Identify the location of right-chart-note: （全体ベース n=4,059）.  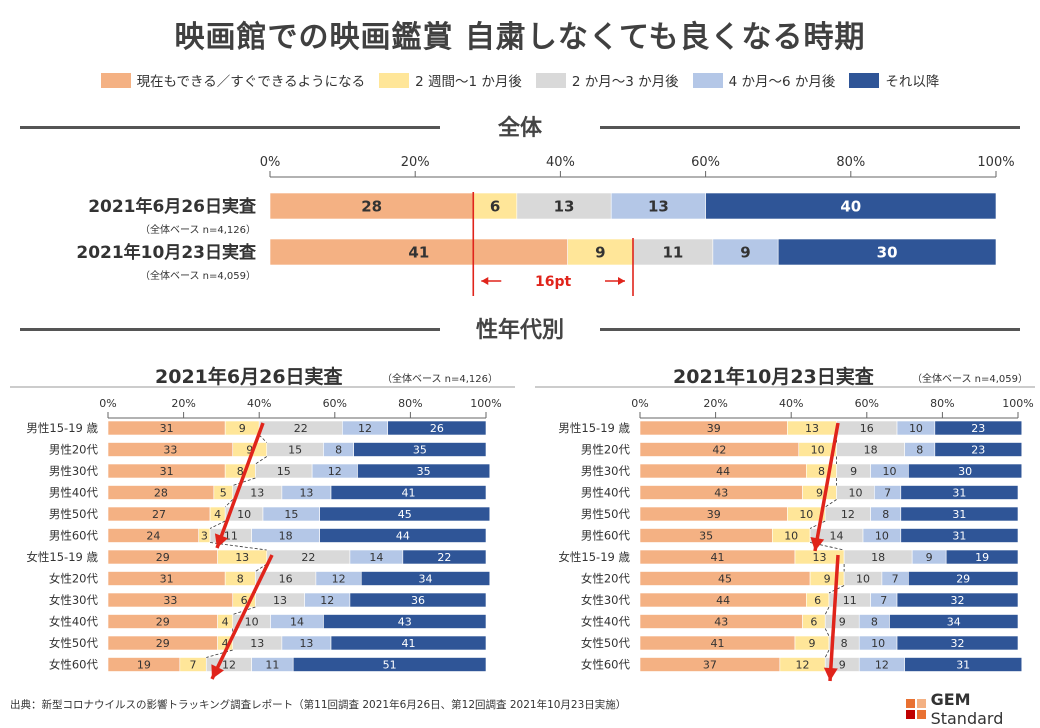
(970, 379).